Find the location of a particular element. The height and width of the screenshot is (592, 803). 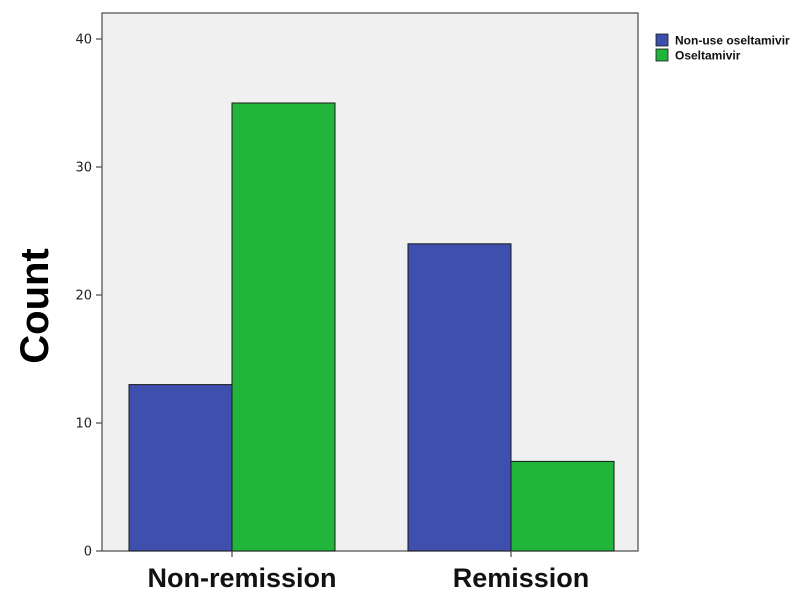

bar-remission-oseltamivir is located at coordinates (562, 506).